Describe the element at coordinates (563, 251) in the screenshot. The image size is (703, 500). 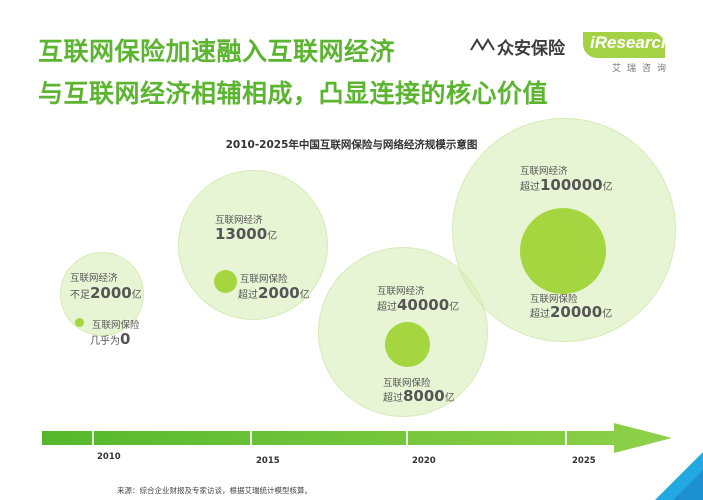
I see `insurance-circle-2025` at that location.